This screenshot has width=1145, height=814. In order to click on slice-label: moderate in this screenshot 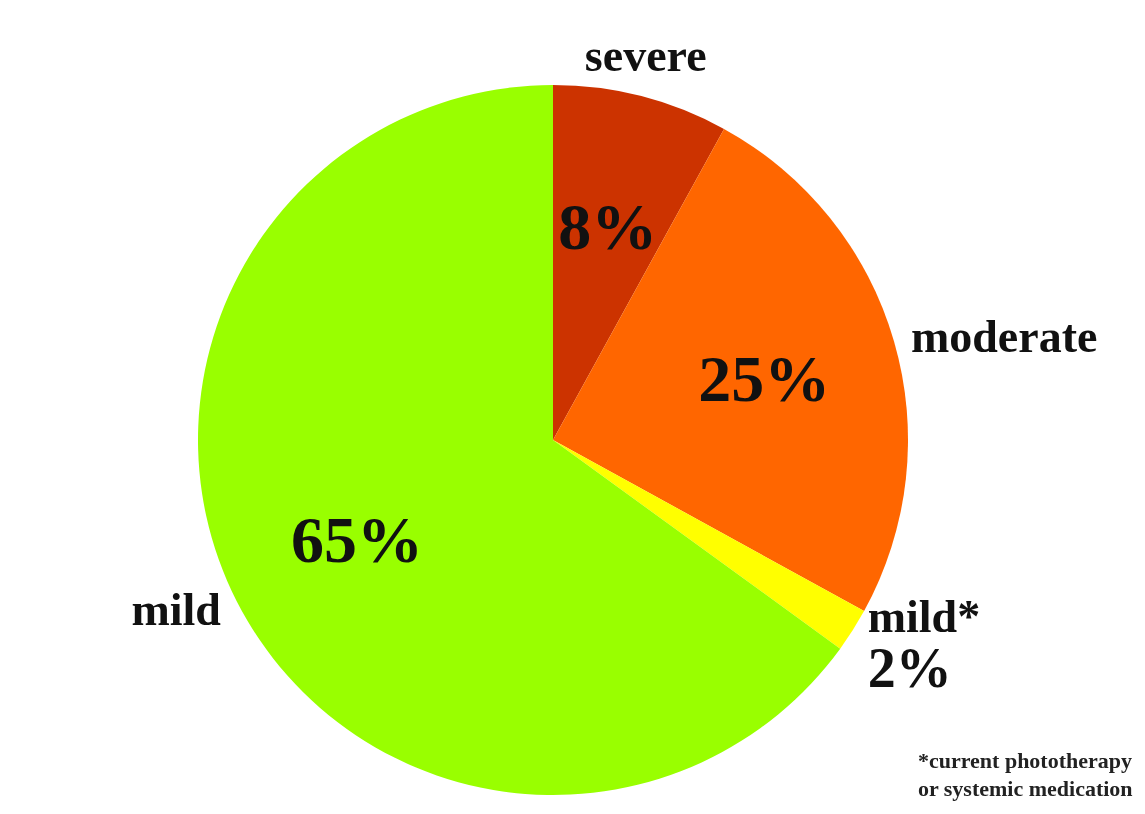, I will do `click(1004, 336)`.